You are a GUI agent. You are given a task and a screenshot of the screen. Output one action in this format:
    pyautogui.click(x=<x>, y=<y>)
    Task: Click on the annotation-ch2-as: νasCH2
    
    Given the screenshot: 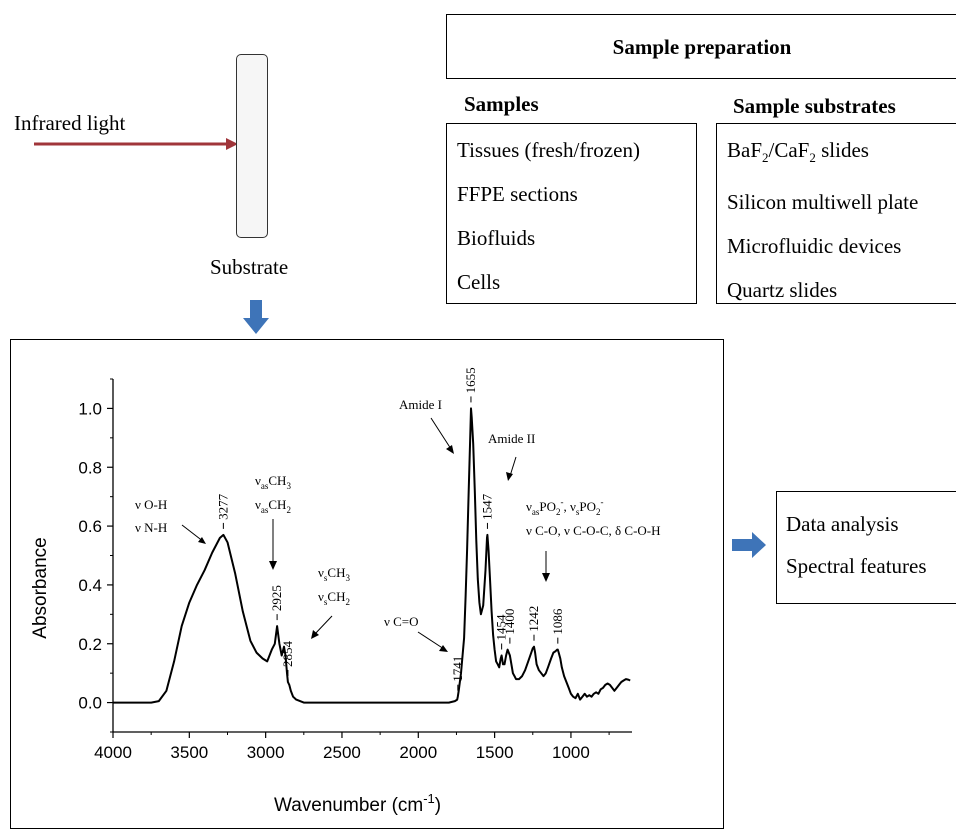 What is the action you would take?
    pyautogui.click(x=273, y=506)
    